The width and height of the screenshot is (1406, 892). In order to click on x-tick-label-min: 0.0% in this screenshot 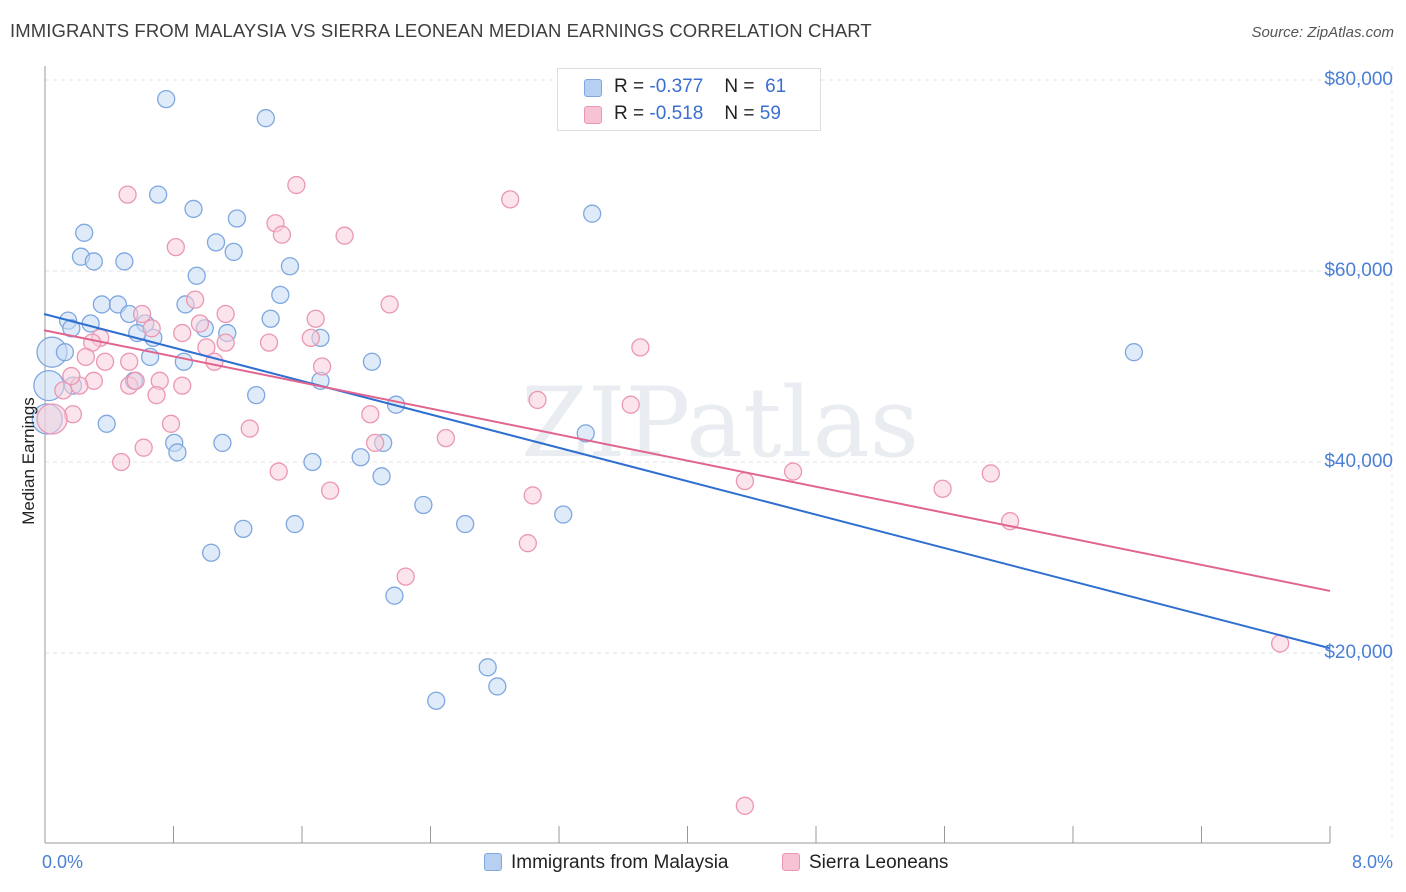, I will do `click(63, 862)`.